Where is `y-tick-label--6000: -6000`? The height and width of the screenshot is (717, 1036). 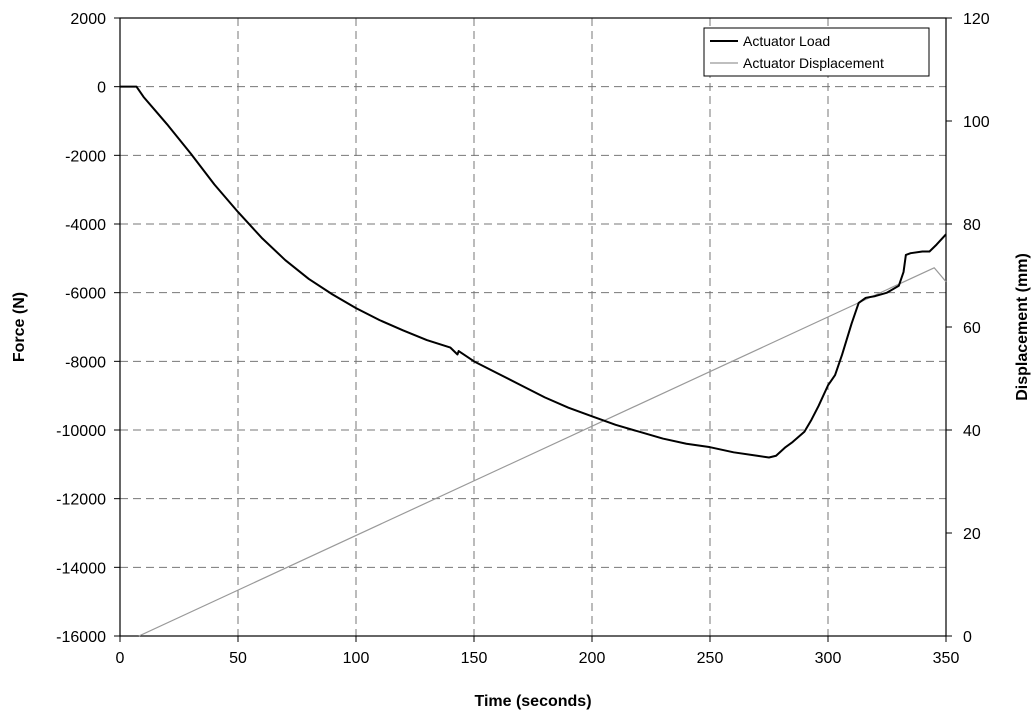 y-tick-label--6000: -6000 is located at coordinates (85, 294).